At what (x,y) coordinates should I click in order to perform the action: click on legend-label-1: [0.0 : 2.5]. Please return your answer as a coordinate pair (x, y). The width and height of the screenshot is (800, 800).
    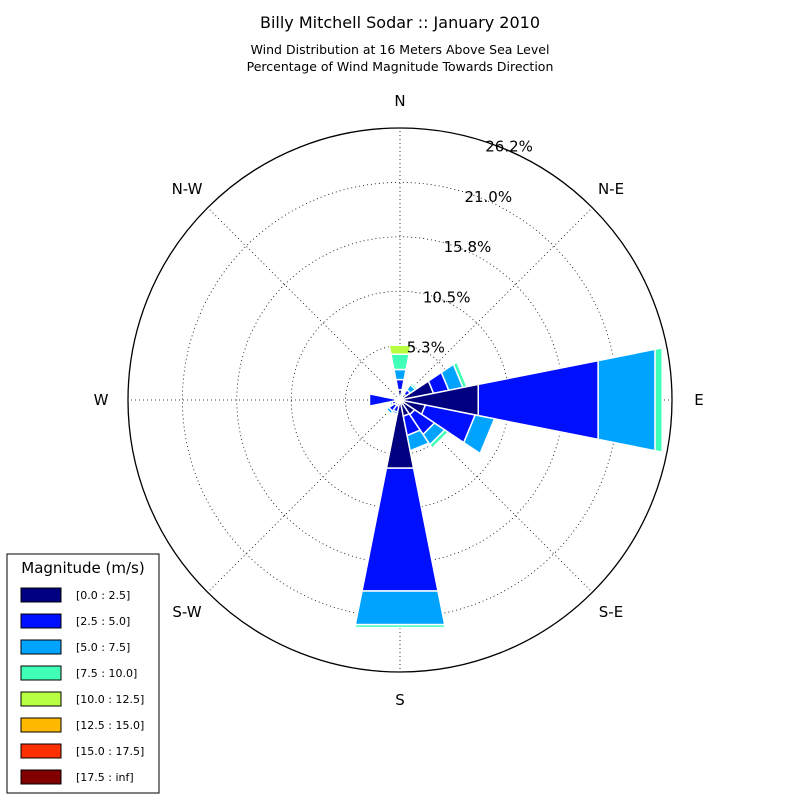
    Looking at the image, I should click on (103, 595).